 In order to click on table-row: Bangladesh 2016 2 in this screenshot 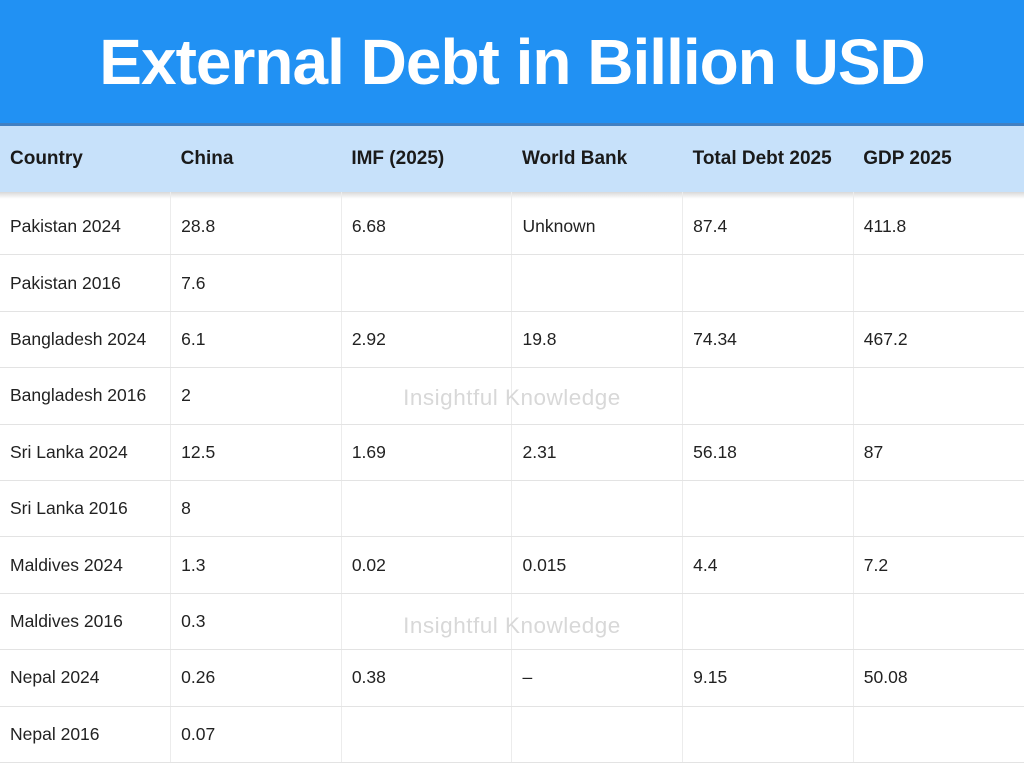, I will do `click(512, 396)`.